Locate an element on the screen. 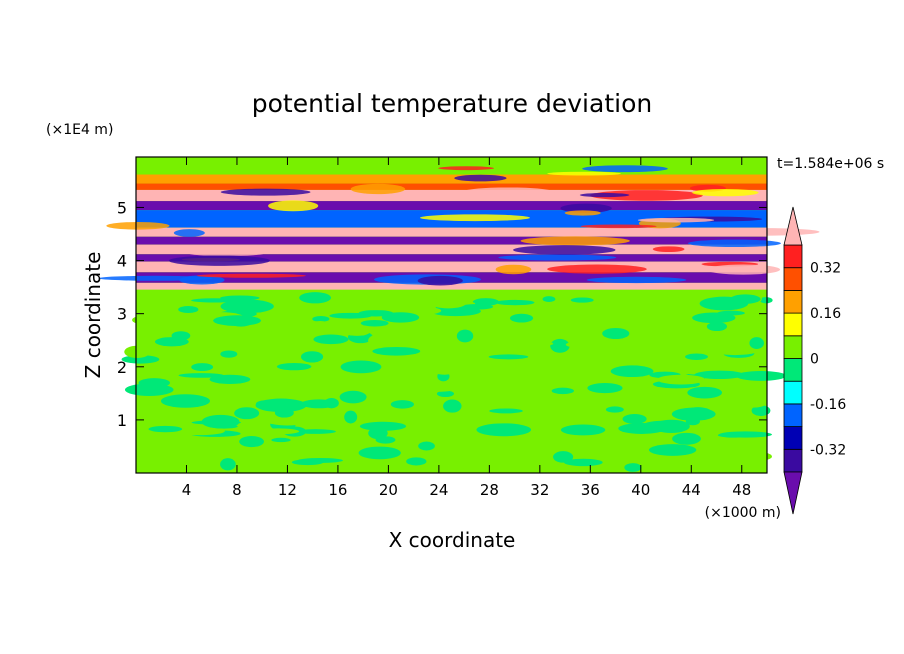  colorbar-tick-label-3: -0.16 is located at coordinates (828, 405).